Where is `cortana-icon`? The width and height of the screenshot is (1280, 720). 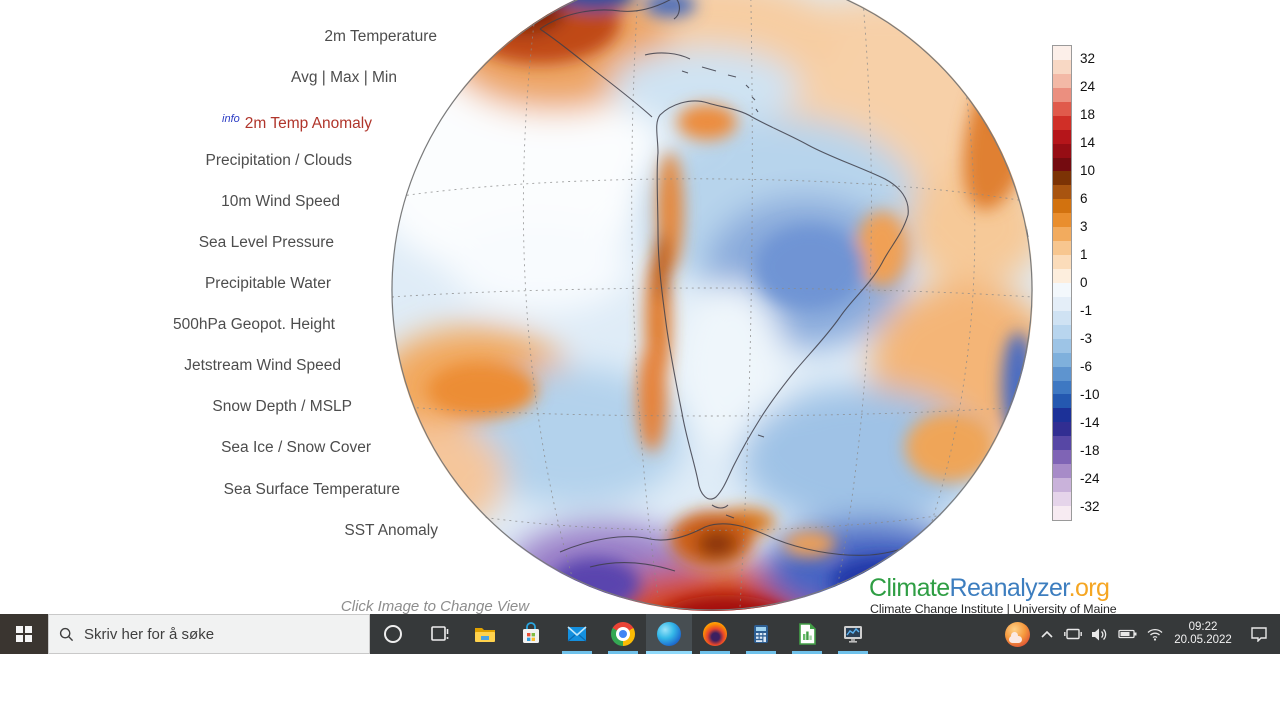 cortana-icon is located at coordinates (393, 634).